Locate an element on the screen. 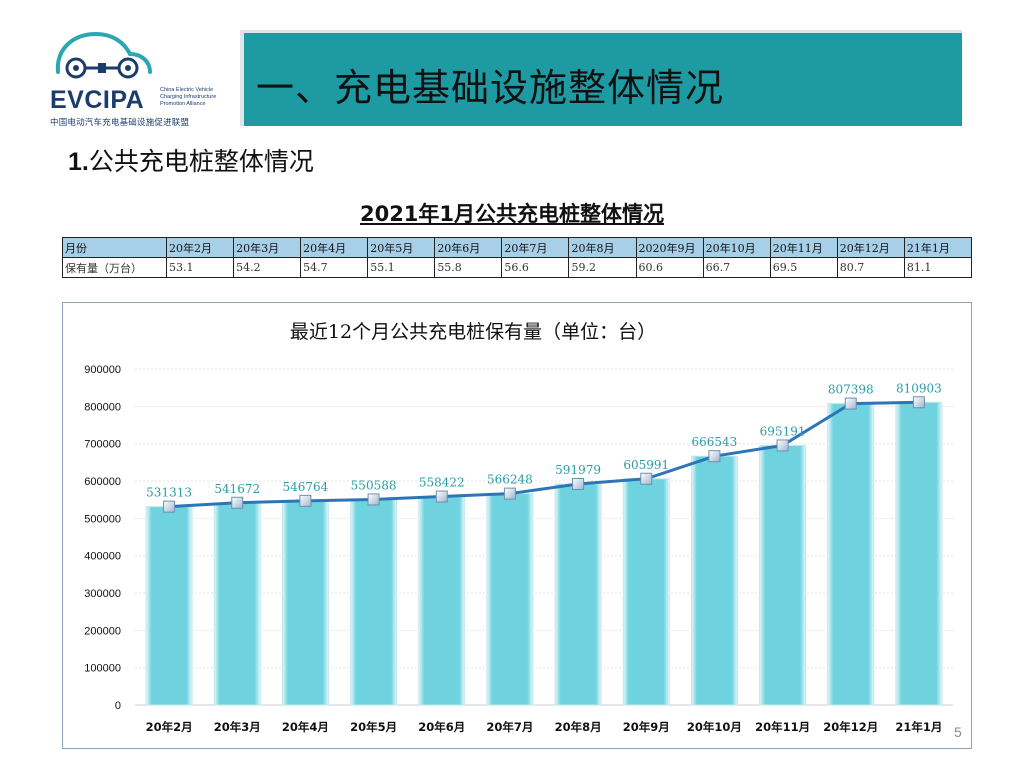 This screenshot has width=1024, height=768. section-subheading: 1.公共充电桩整体情况 is located at coordinates (191, 160).